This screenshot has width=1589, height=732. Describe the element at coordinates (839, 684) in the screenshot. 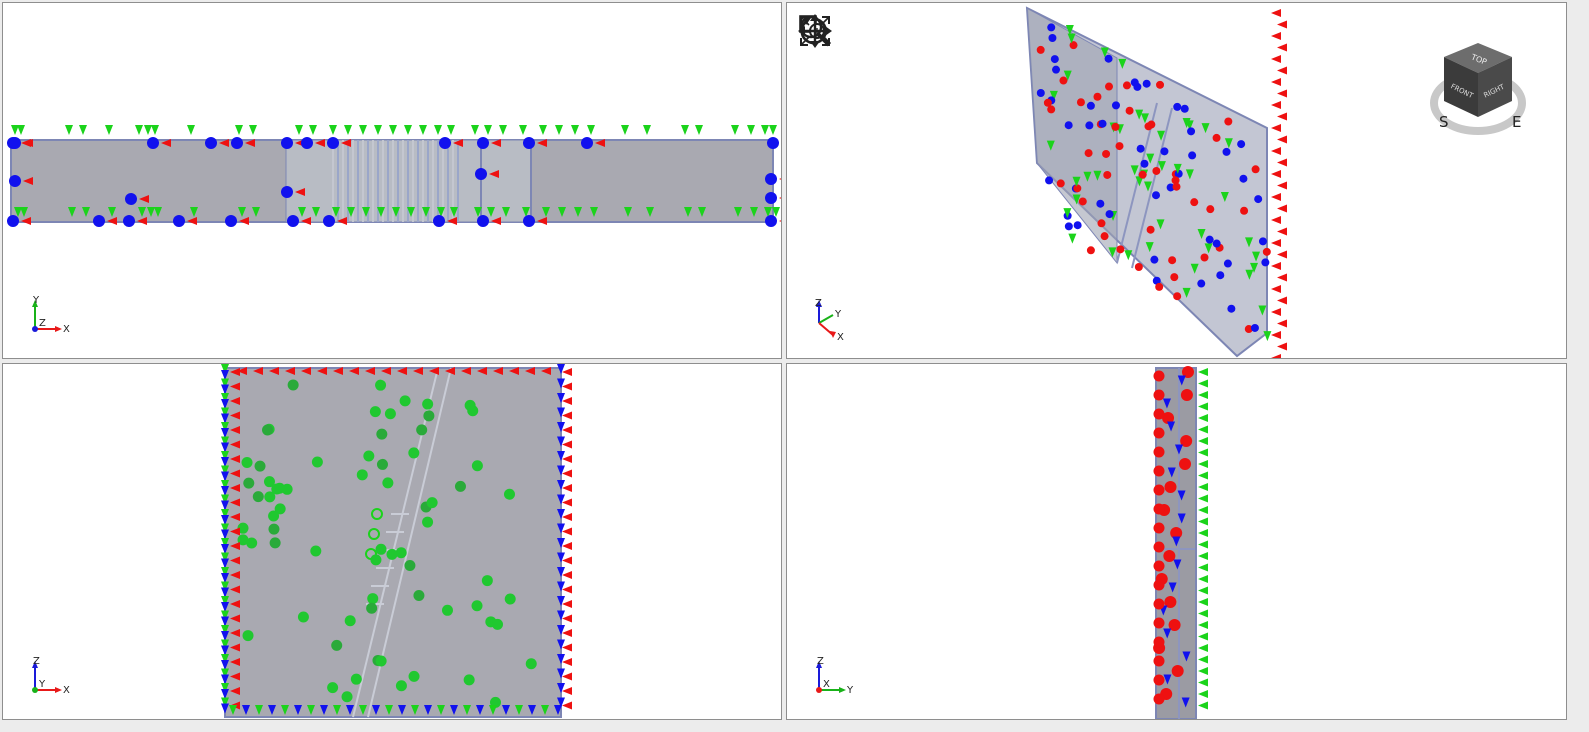

I see `axis-triad: Z Y X` at that location.